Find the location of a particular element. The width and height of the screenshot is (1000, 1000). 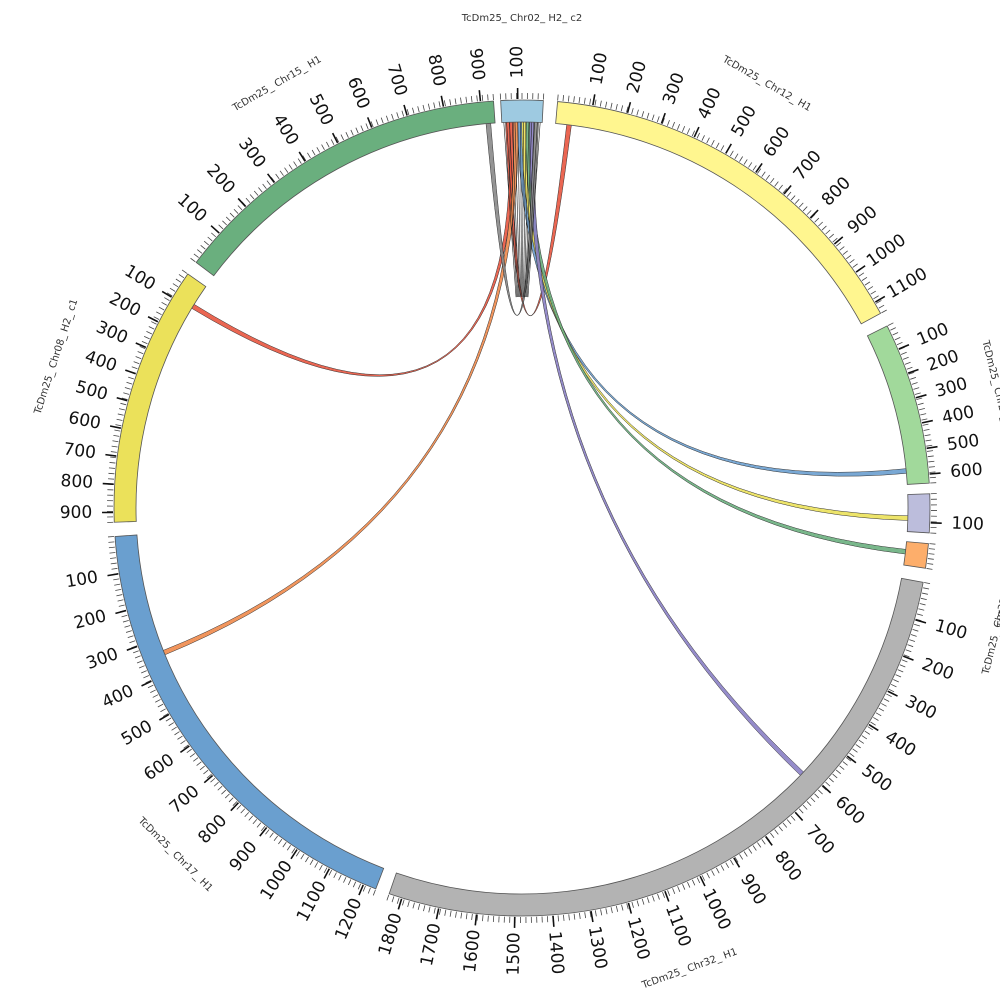

tick-label: 1000 is located at coordinates (886, 250).